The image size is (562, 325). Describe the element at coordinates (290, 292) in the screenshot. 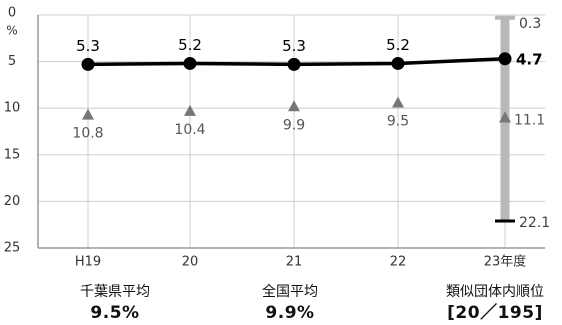

I see `national-average-label: 全国平均` at that location.